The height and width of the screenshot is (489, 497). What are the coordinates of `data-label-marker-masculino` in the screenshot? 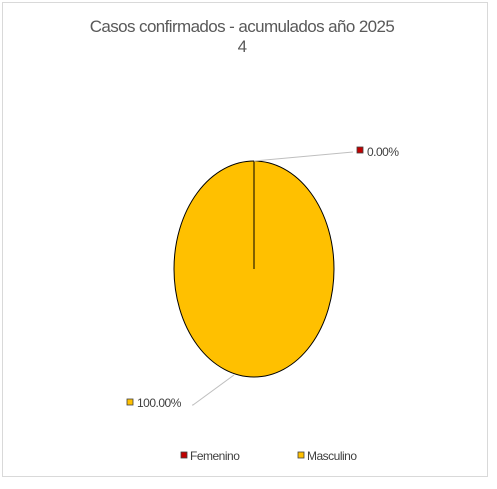 It's located at (130, 402).